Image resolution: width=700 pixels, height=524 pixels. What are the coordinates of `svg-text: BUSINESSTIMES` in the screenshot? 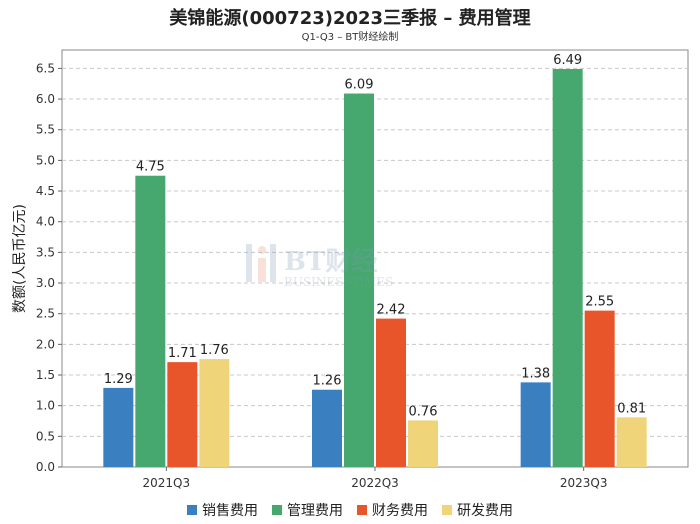 It's located at (338, 282).